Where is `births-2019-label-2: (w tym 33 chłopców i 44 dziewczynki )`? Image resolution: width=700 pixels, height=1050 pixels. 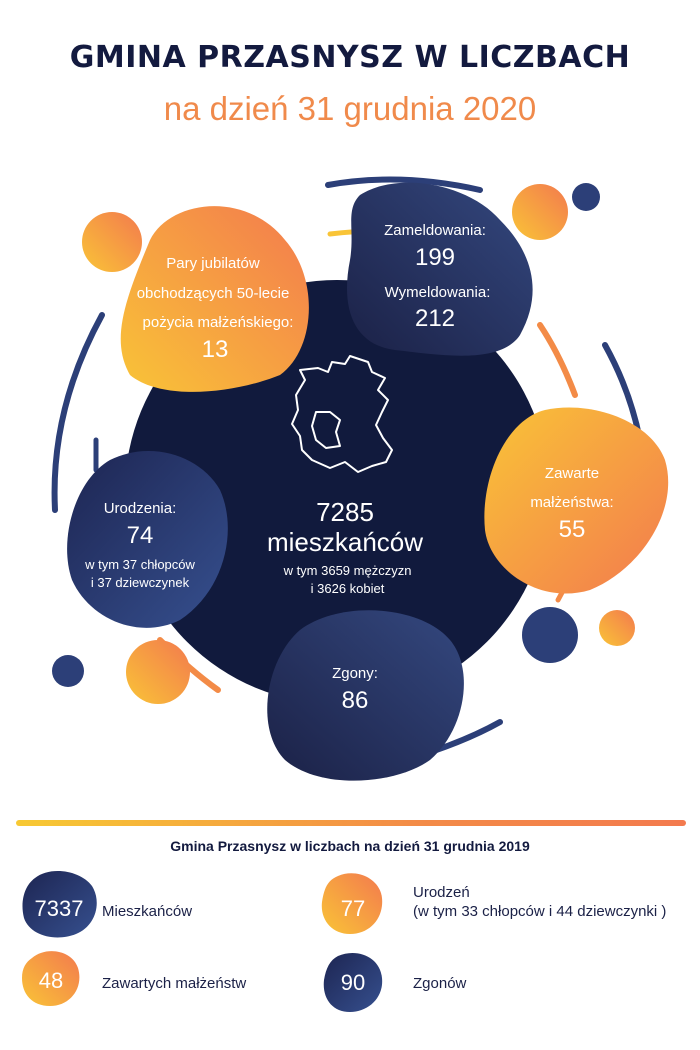
births-2019-label-2: (w tym 33 chłopców i 44 dziewczynki ) is located at coordinates (540, 911).